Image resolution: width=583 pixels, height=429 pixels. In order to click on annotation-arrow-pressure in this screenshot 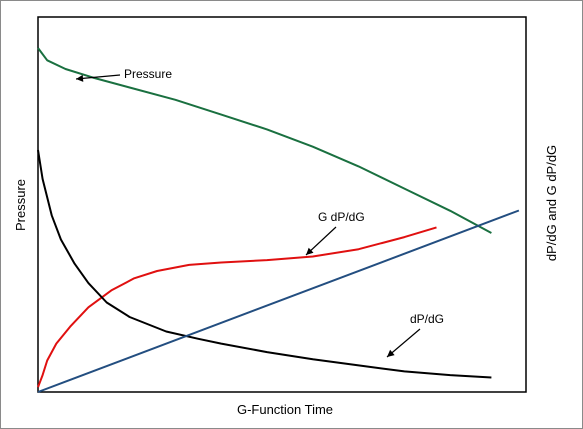, I will do `click(98, 77)`.